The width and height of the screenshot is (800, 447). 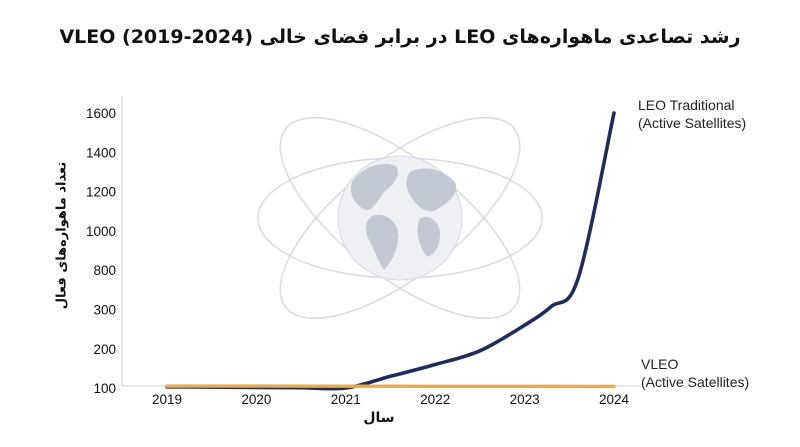 What do you see at coordinates (692, 123) in the screenshot?
I see `legend-leo-line2: (Active Satellites)` at bounding box center [692, 123].